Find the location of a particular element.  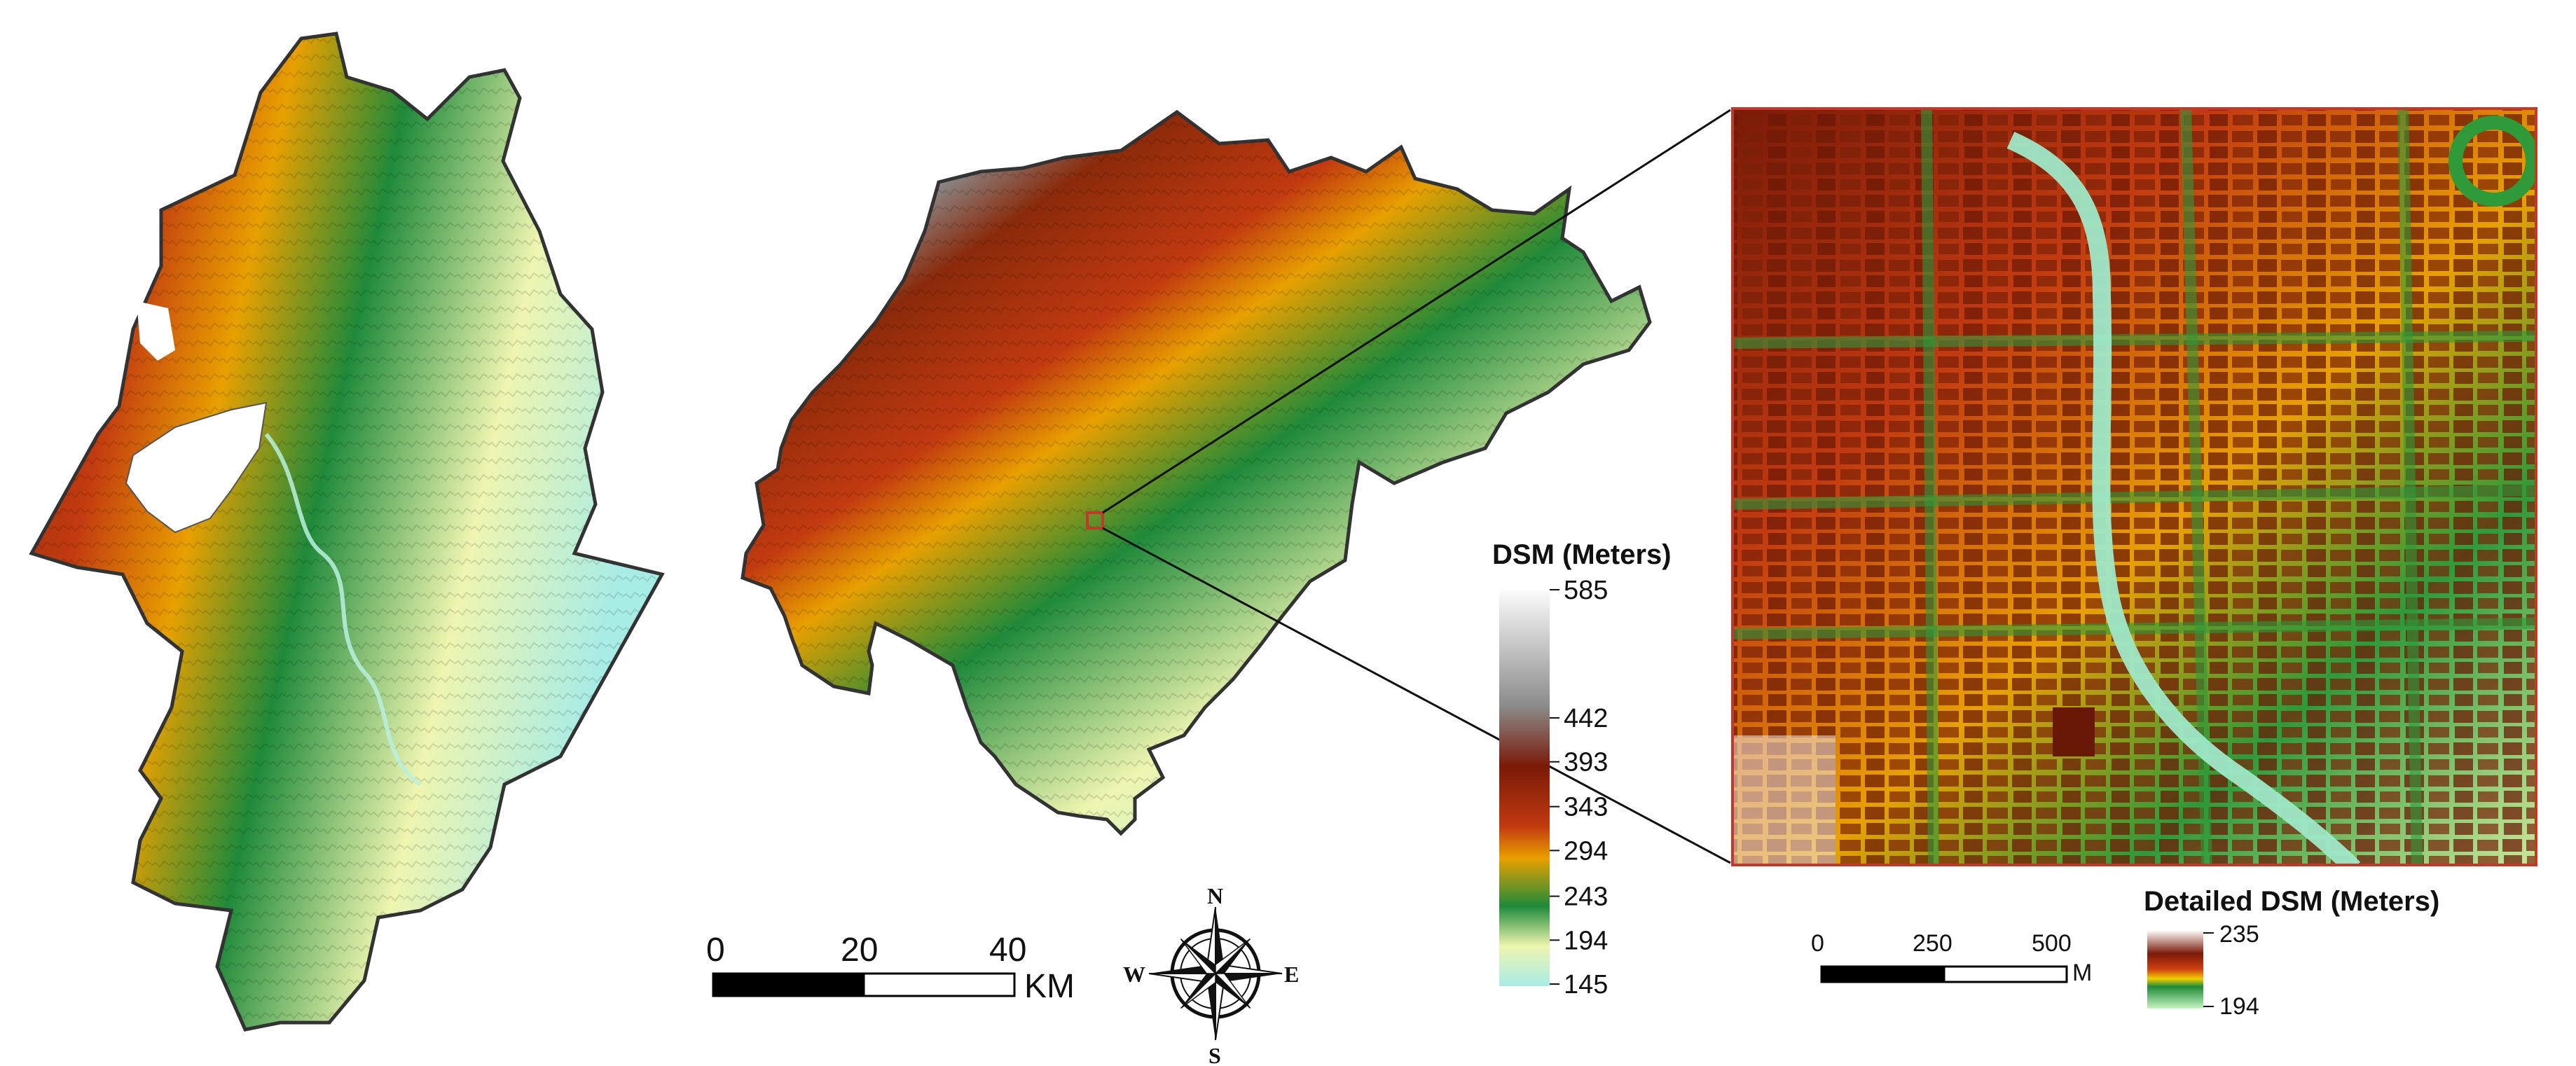

scalebar-km-label-0: 0 is located at coordinates (715, 950).